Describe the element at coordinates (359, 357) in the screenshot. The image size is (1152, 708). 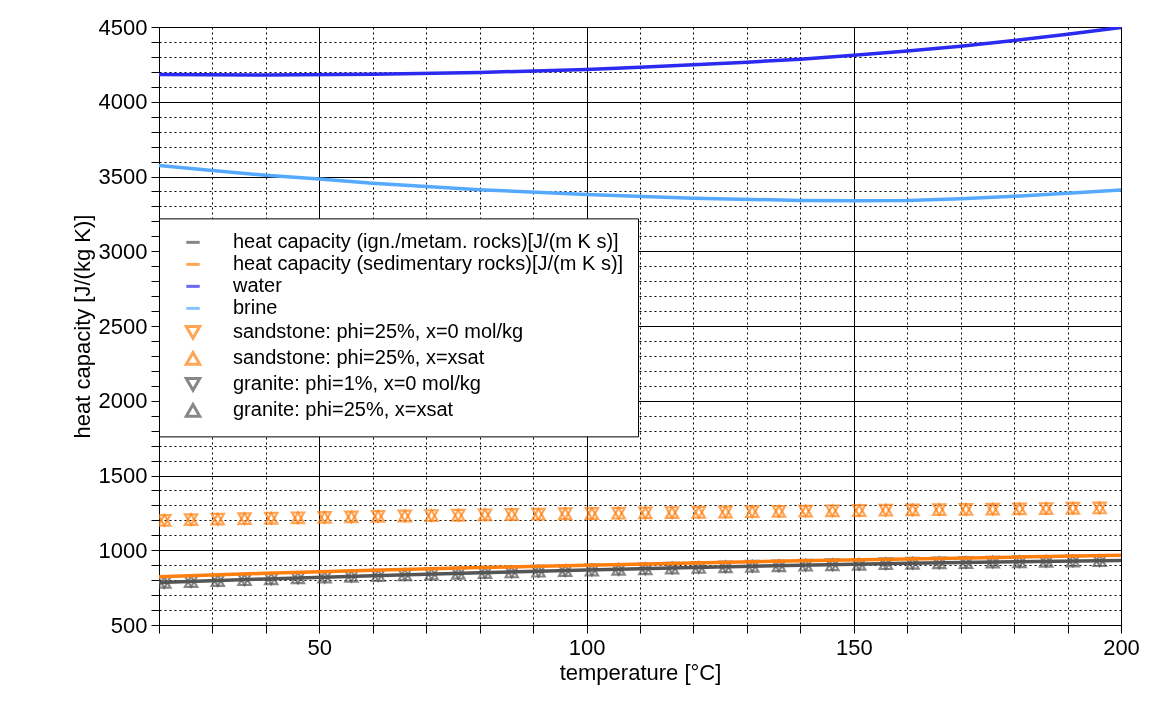
I see `legend-label: sandstone: phi=25%, x=xsat` at that location.